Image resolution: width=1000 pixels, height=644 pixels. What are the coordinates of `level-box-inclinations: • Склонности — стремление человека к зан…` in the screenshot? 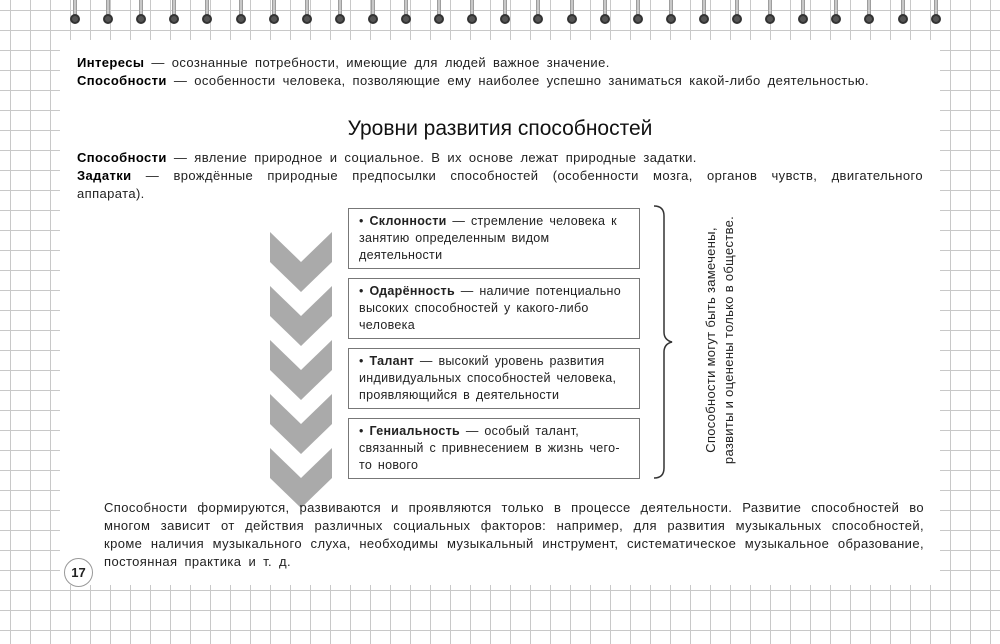 It's located at (494, 238).